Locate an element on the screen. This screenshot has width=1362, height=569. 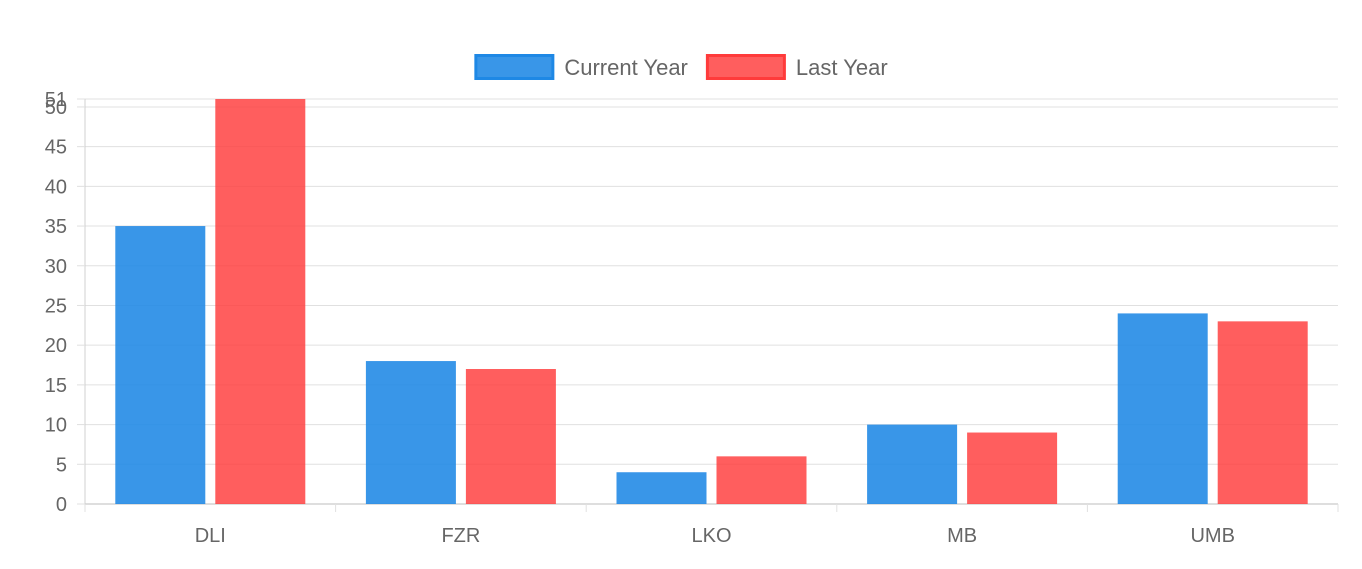
y-tick-label: 35 is located at coordinates (56, 227).